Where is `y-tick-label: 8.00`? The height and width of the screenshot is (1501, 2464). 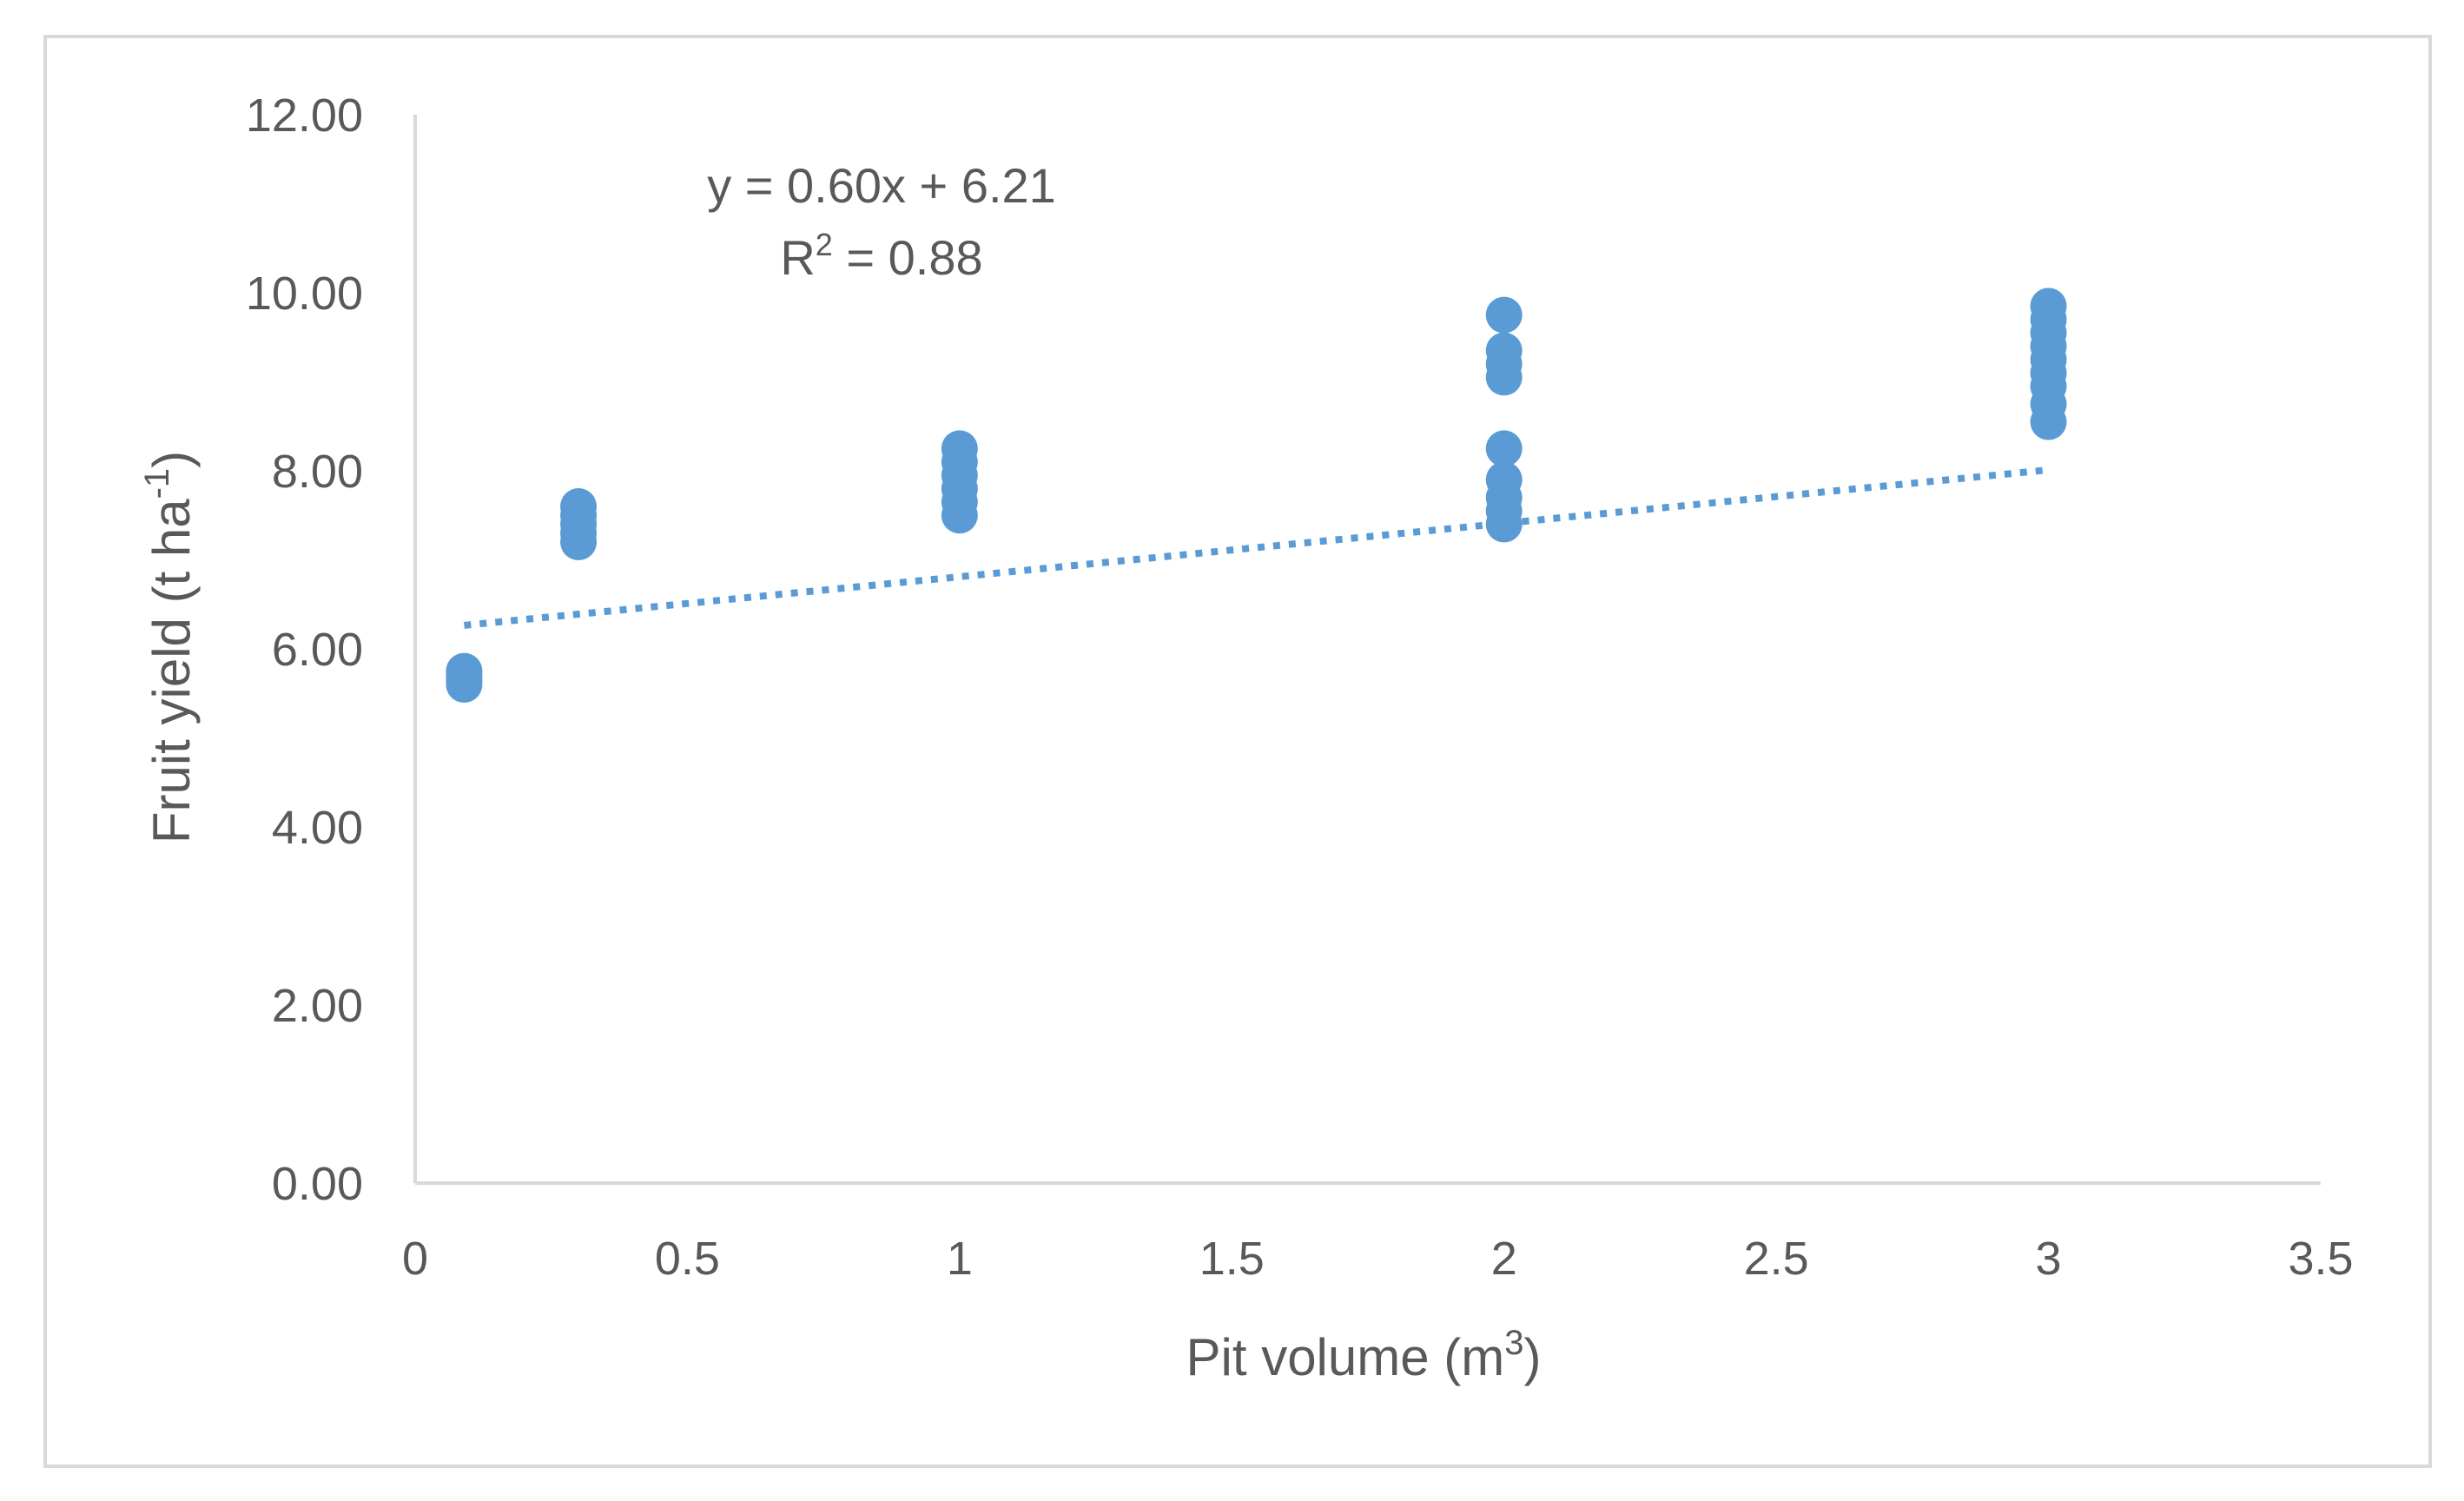 y-tick-label: 8.00 is located at coordinates (317, 472).